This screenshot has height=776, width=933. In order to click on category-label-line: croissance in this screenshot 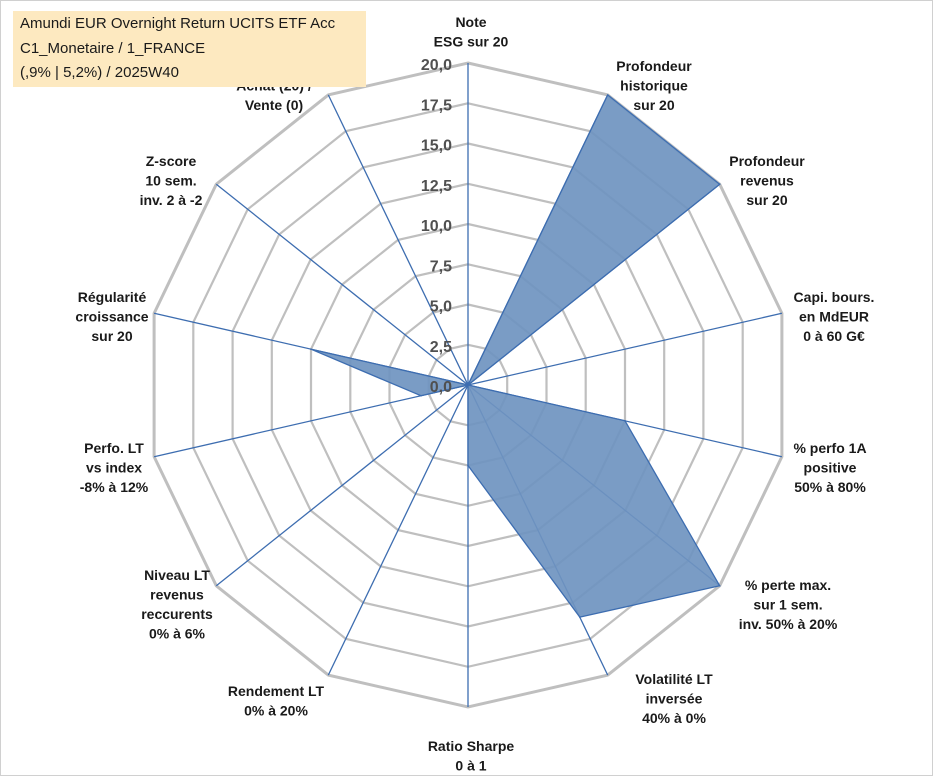, I will do `click(111, 317)`.